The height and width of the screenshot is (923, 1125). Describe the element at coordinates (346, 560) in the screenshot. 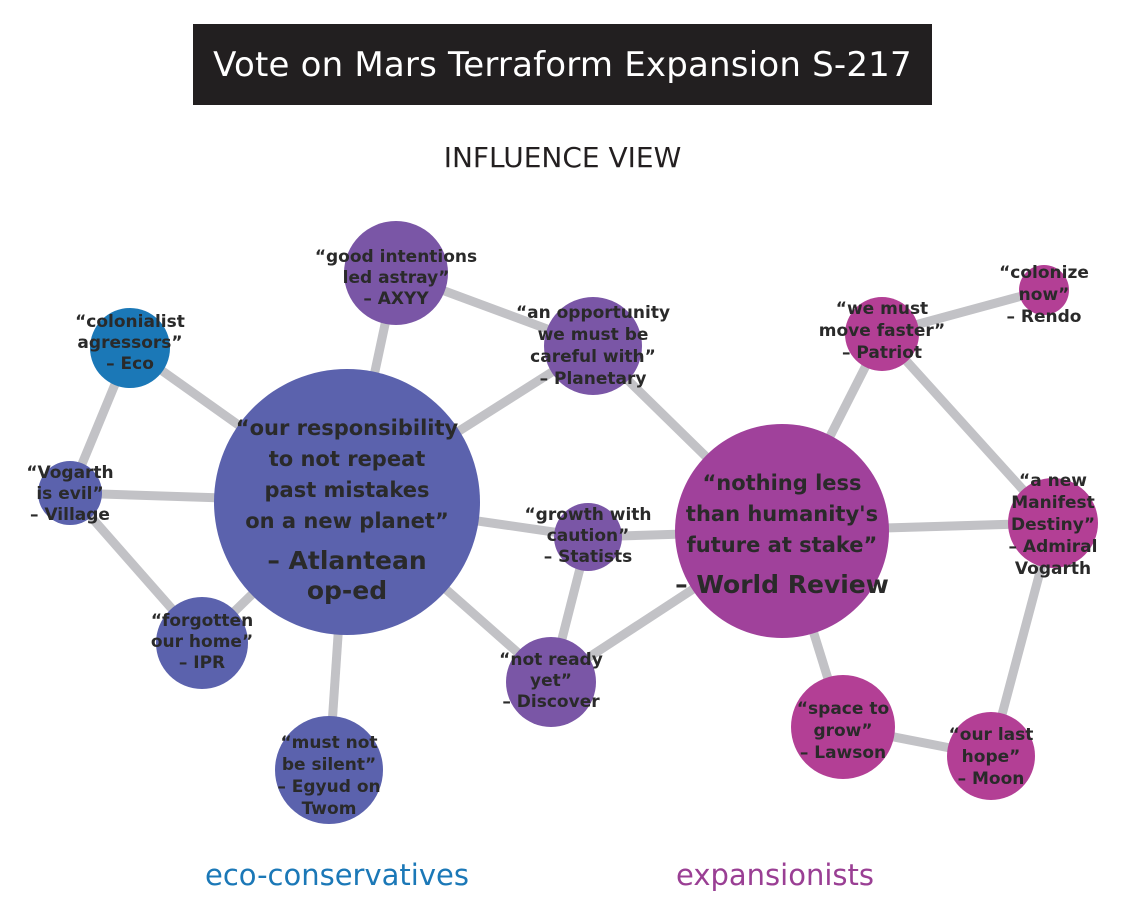

I see `node-source-line: – Atlantean` at that location.